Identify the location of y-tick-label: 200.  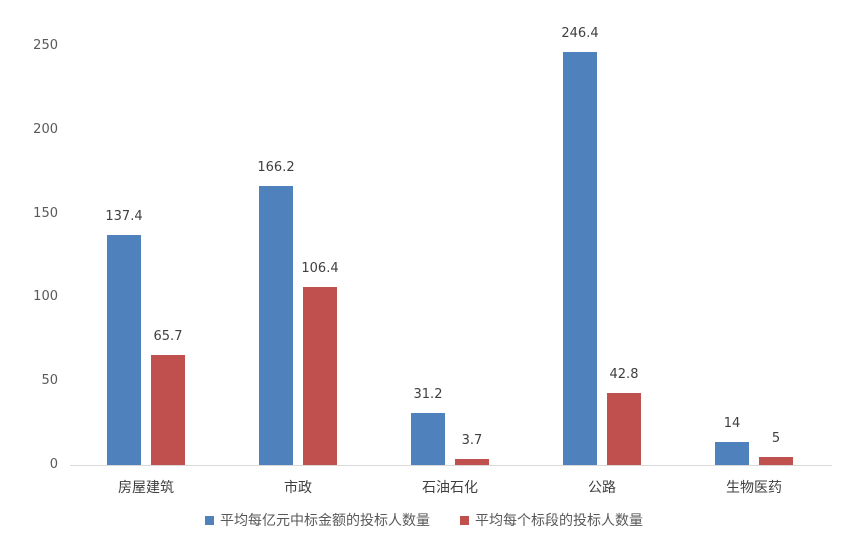
(45, 129).